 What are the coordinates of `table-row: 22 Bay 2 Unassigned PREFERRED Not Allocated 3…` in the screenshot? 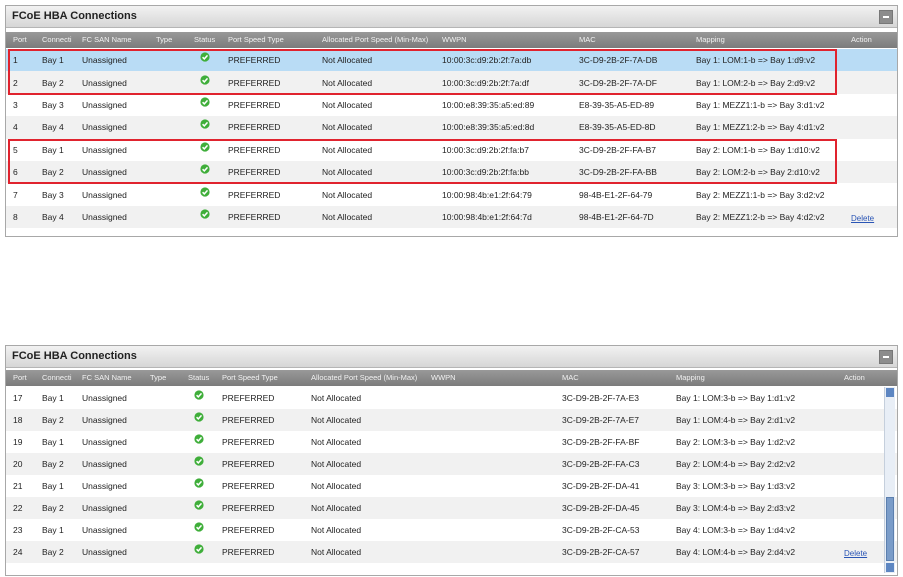 It's located at (451, 508).